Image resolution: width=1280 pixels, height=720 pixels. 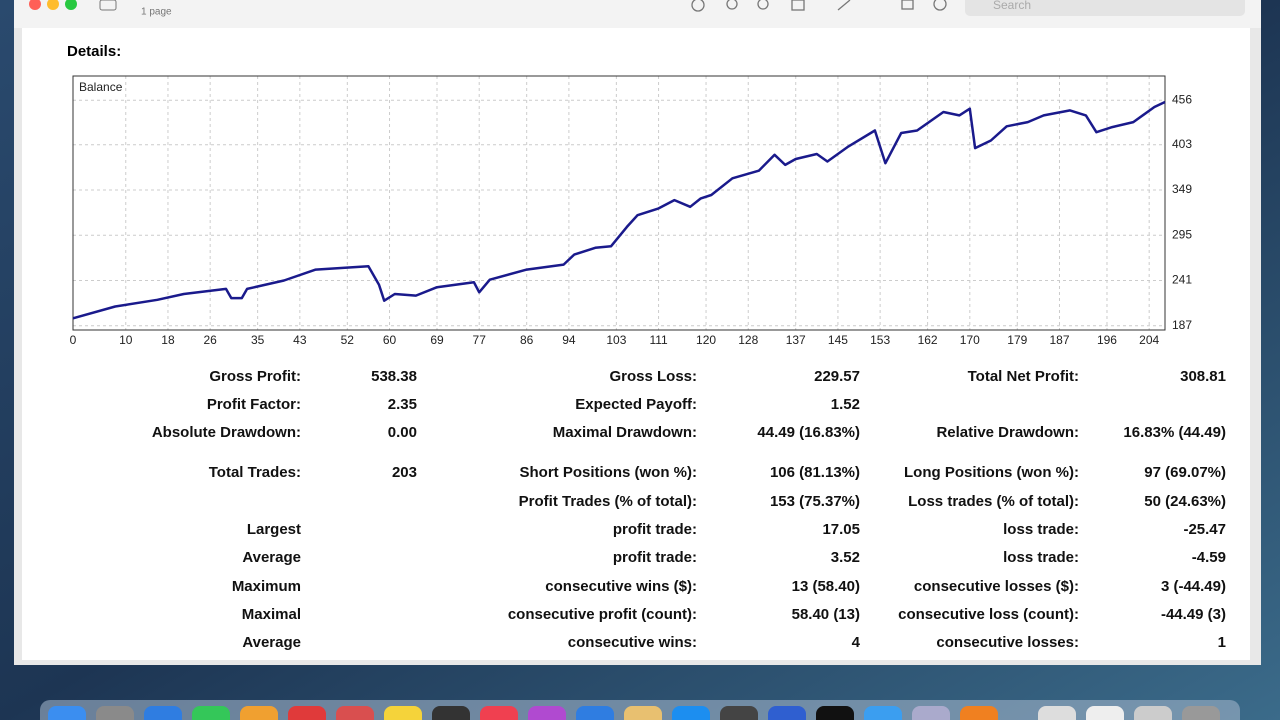 I want to click on stat-label: Gross Loss:, so click(x=653, y=376).